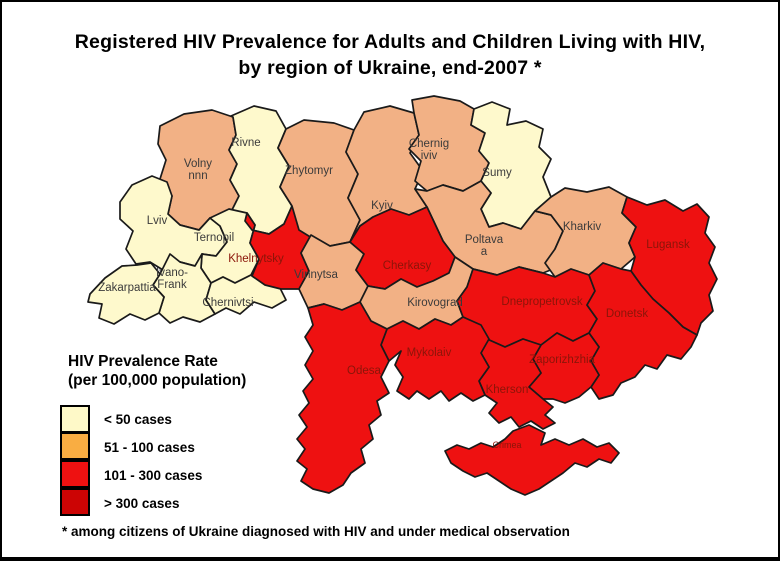 This screenshot has height=561, width=780. Describe the element at coordinates (582, 227) in the screenshot. I see `region-label-kharkiv: Kharkiv` at that location.